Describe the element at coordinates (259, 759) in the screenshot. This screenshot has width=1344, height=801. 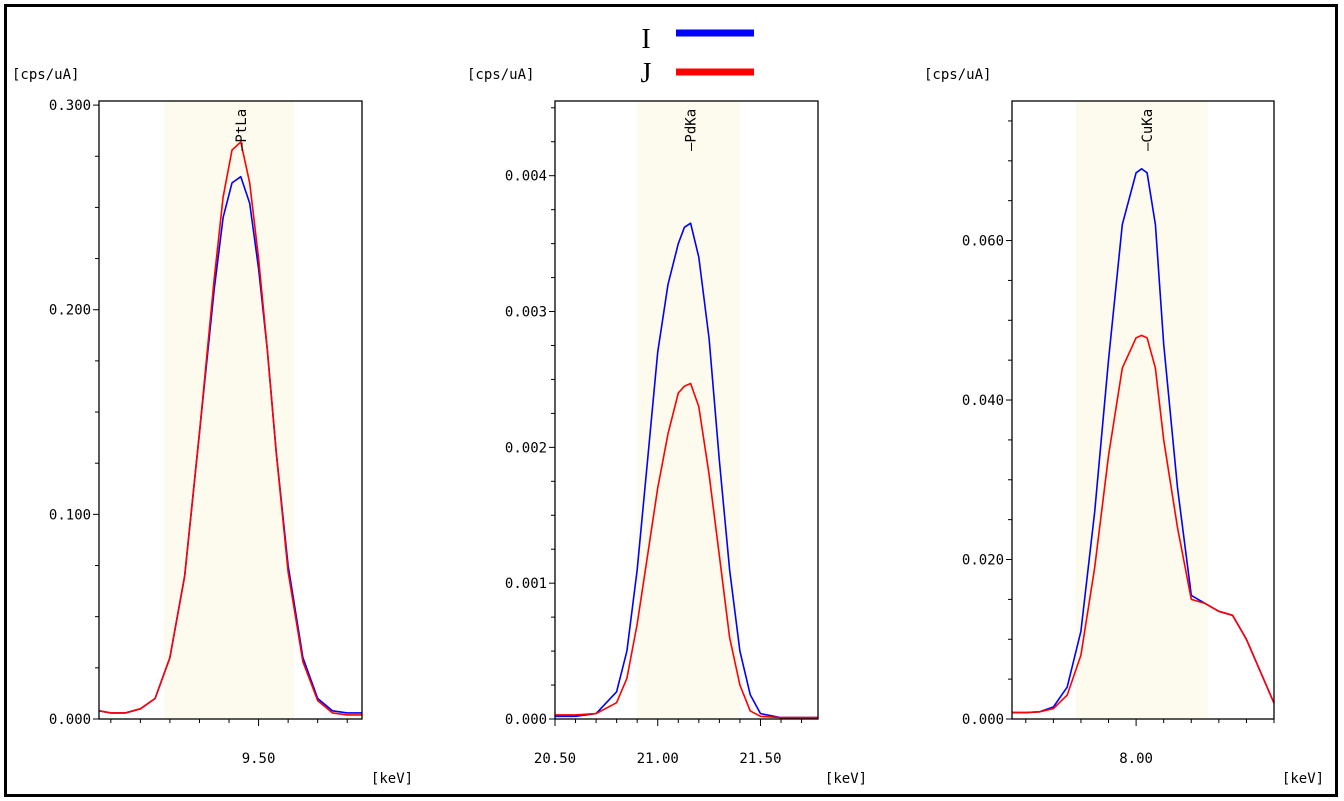
I see `x-tick-label: 9.50` at that location.